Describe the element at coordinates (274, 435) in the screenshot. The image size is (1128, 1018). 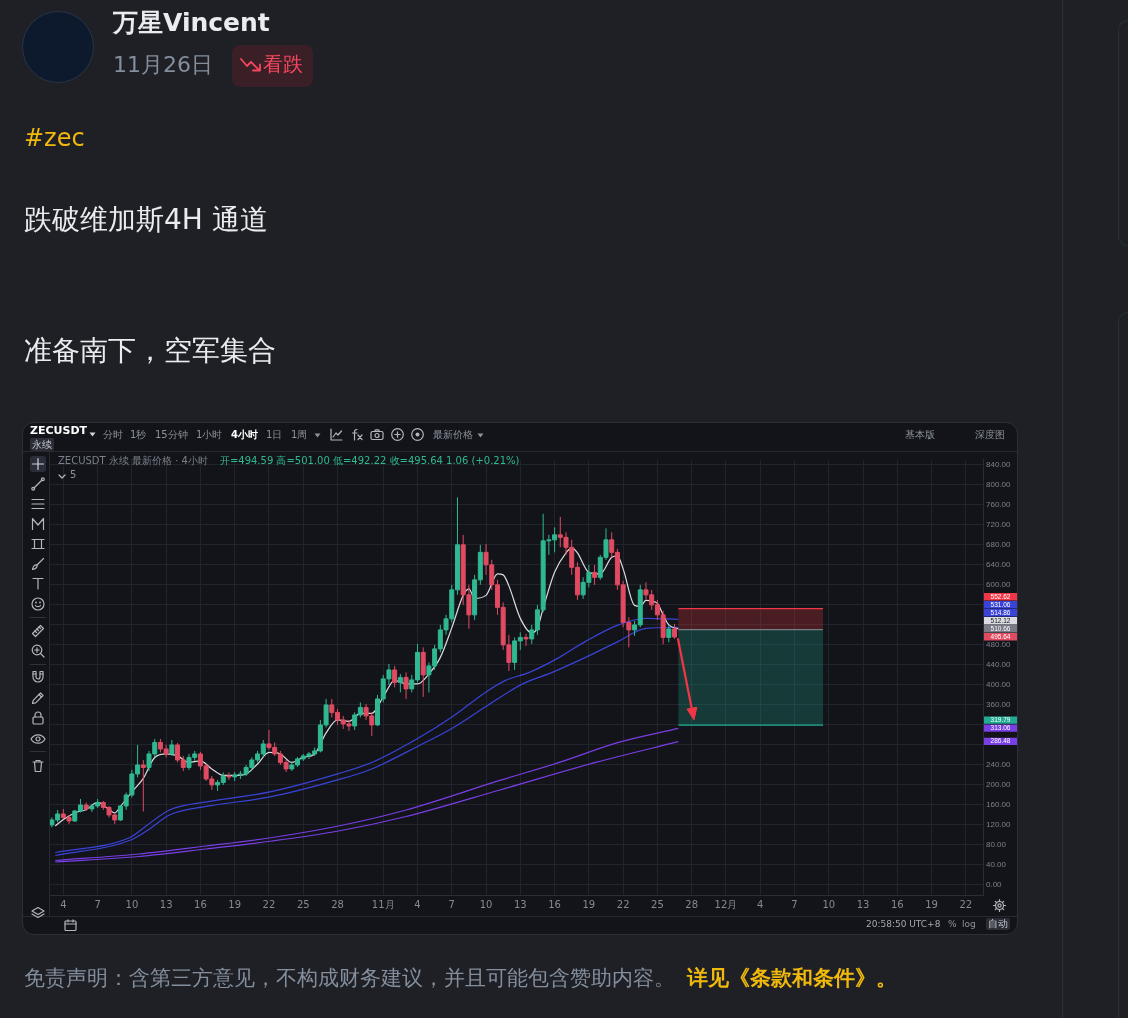
I see `text: 1日` at that location.